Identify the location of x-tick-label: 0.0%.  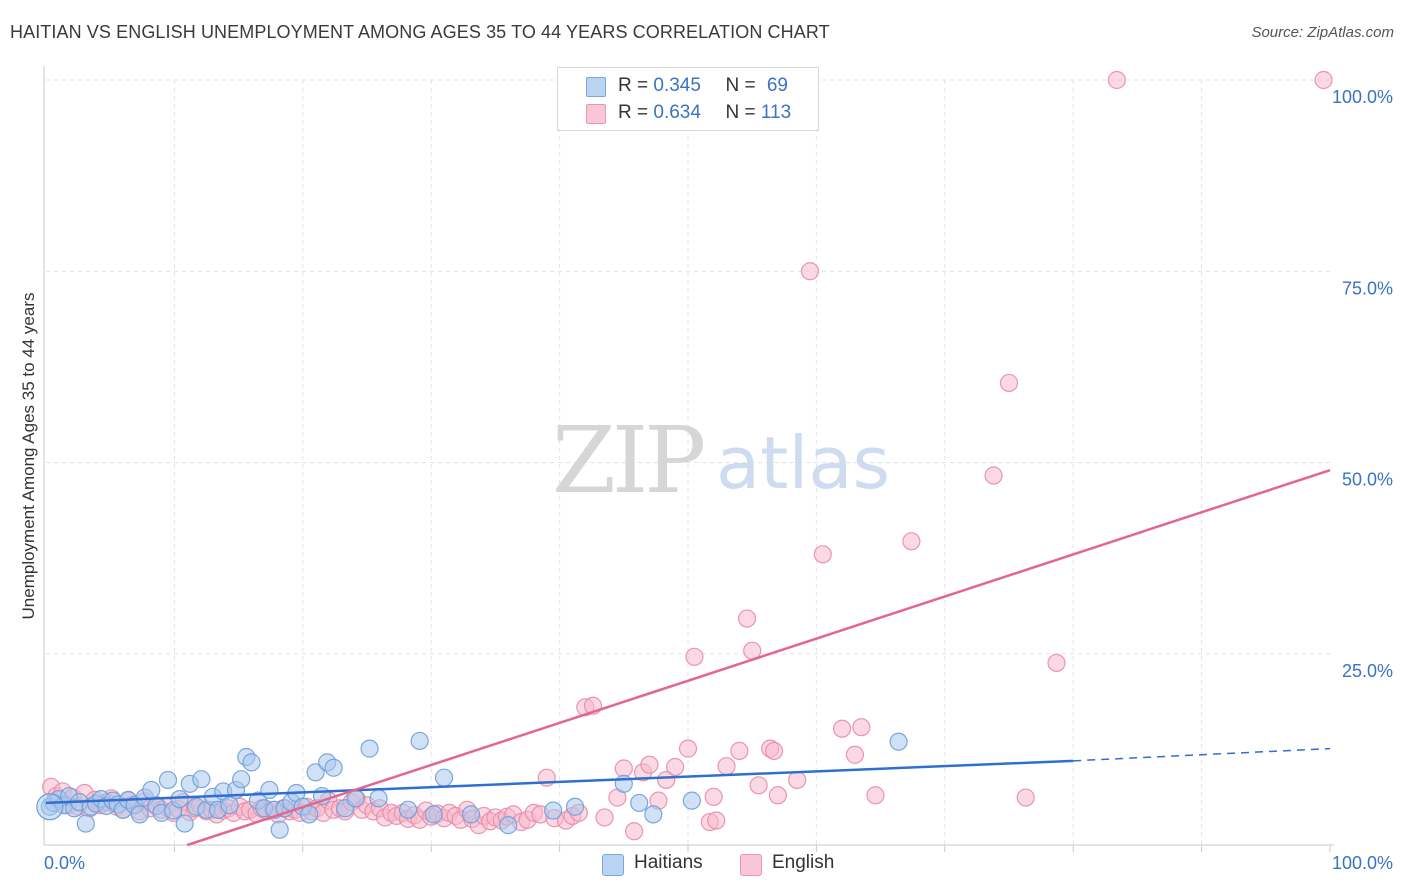
(64, 863).